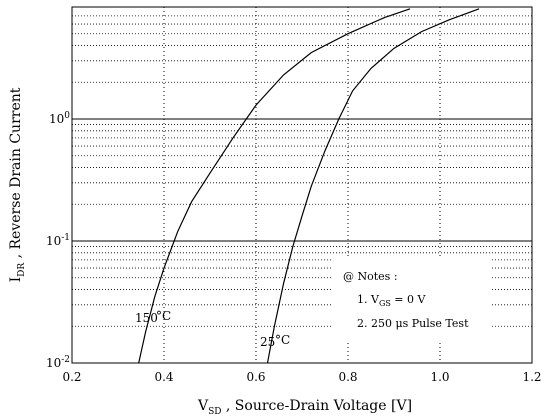  I want to click on curve-label-25c: 25 °C, so click(275, 341).